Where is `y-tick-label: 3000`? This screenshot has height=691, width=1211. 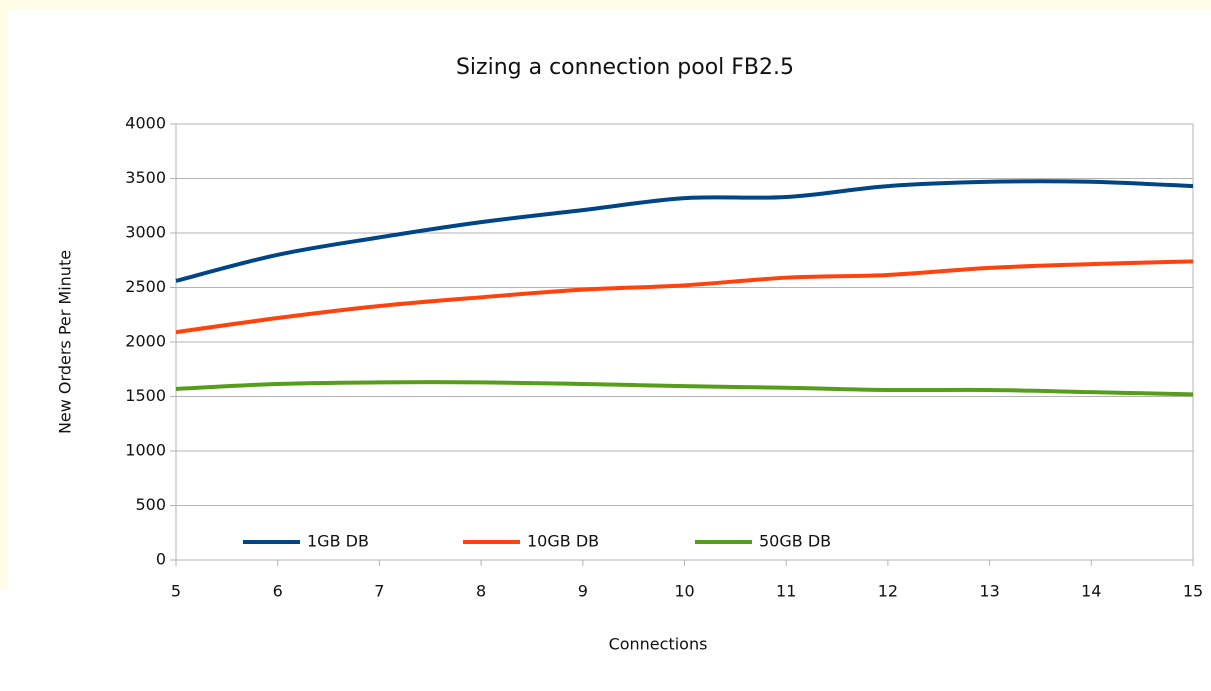 y-tick-label: 3000 is located at coordinates (145, 232).